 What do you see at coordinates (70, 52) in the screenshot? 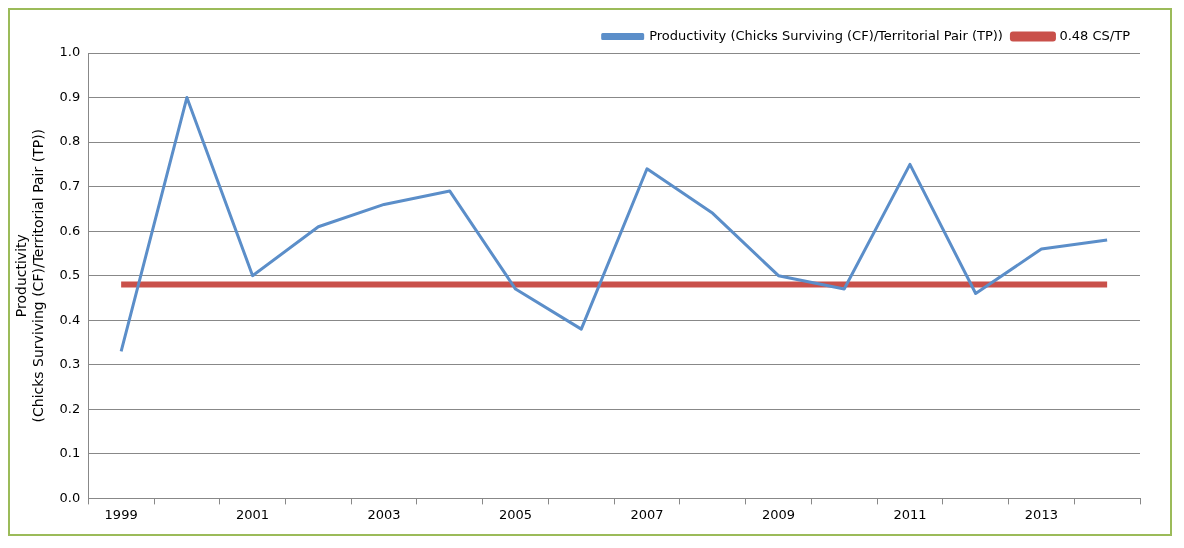
I see `y-tick-label: 1.0` at bounding box center [70, 52].